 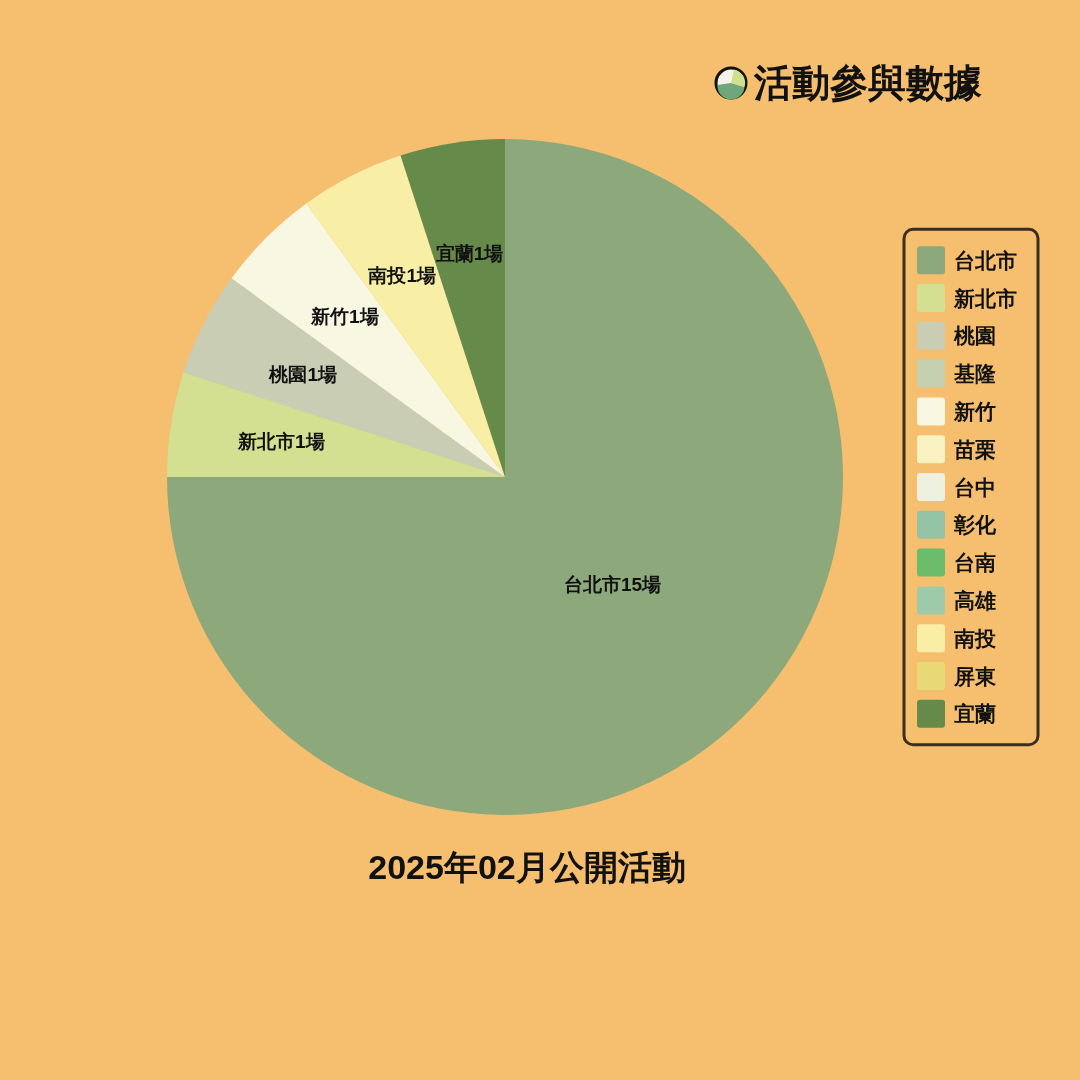 I want to click on data-label: 台北市15場, so click(x=612, y=585).